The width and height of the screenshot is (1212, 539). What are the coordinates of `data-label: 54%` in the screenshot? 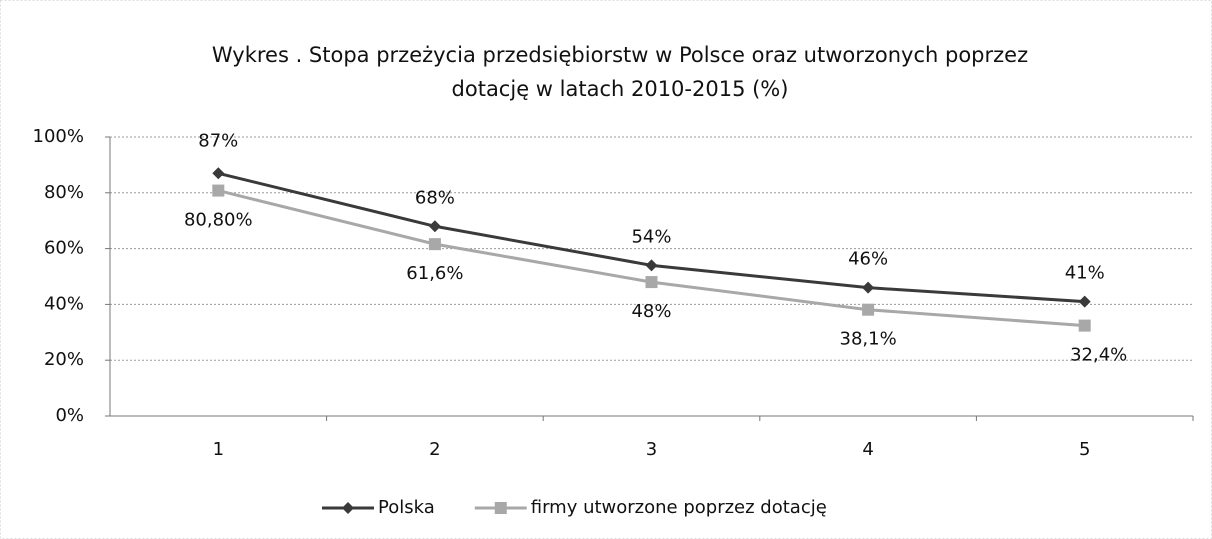 It's located at (651, 236).